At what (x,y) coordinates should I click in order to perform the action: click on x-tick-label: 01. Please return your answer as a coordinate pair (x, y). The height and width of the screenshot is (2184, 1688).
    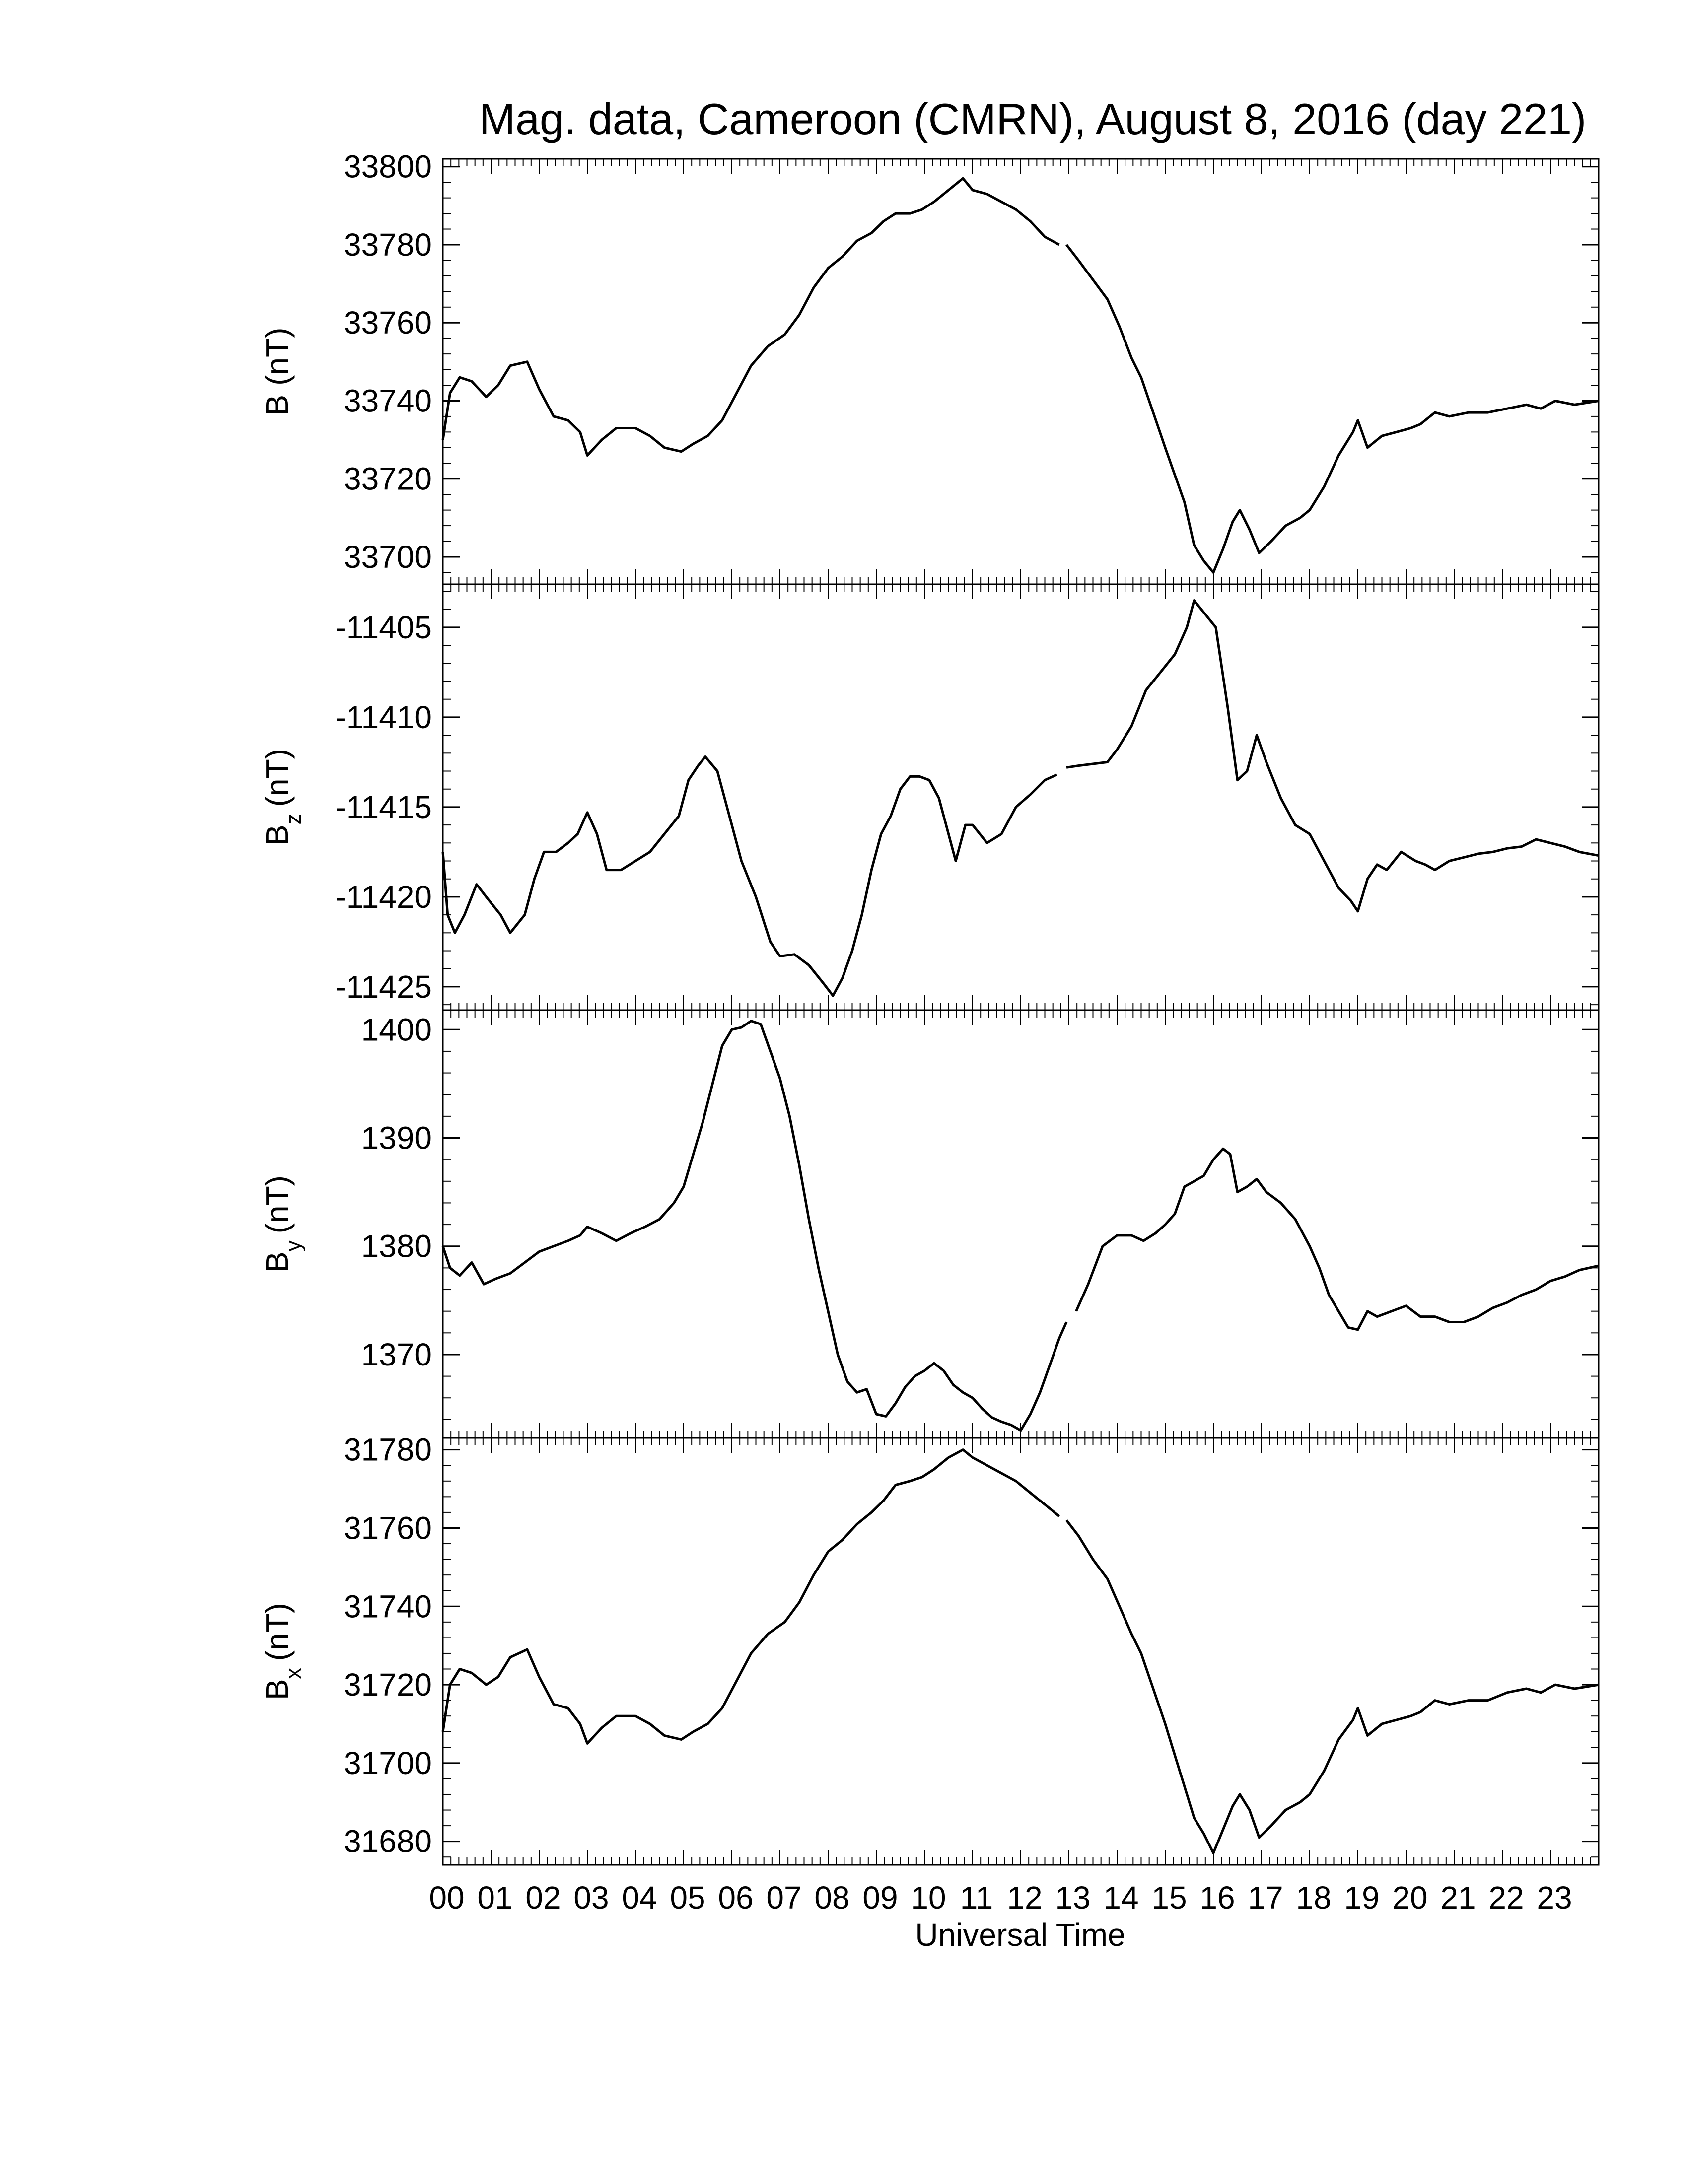
    Looking at the image, I should click on (494, 1897).